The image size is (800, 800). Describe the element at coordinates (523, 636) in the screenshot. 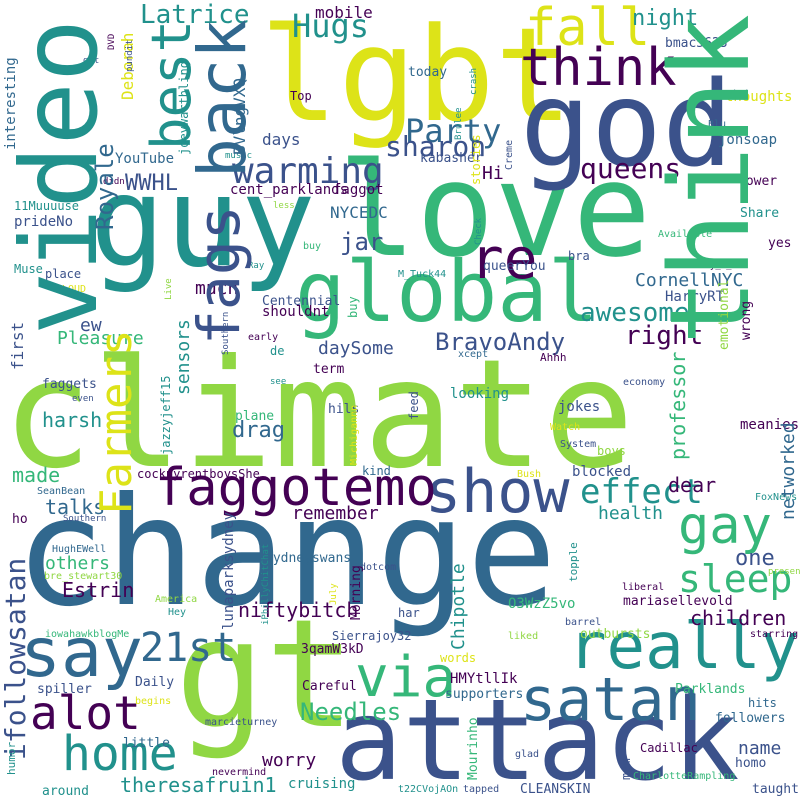

I see `word-liked: liked` at that location.